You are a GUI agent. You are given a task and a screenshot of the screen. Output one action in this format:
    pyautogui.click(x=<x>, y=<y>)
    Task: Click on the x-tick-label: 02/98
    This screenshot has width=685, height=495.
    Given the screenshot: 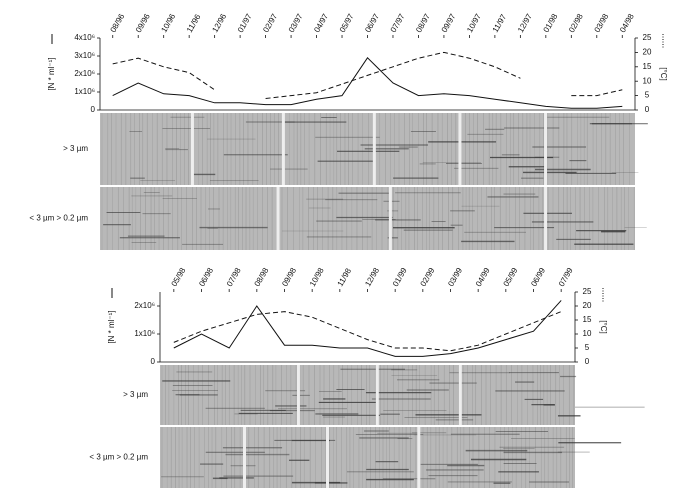 What is the action you would take?
    pyautogui.click(x=576, y=23)
    